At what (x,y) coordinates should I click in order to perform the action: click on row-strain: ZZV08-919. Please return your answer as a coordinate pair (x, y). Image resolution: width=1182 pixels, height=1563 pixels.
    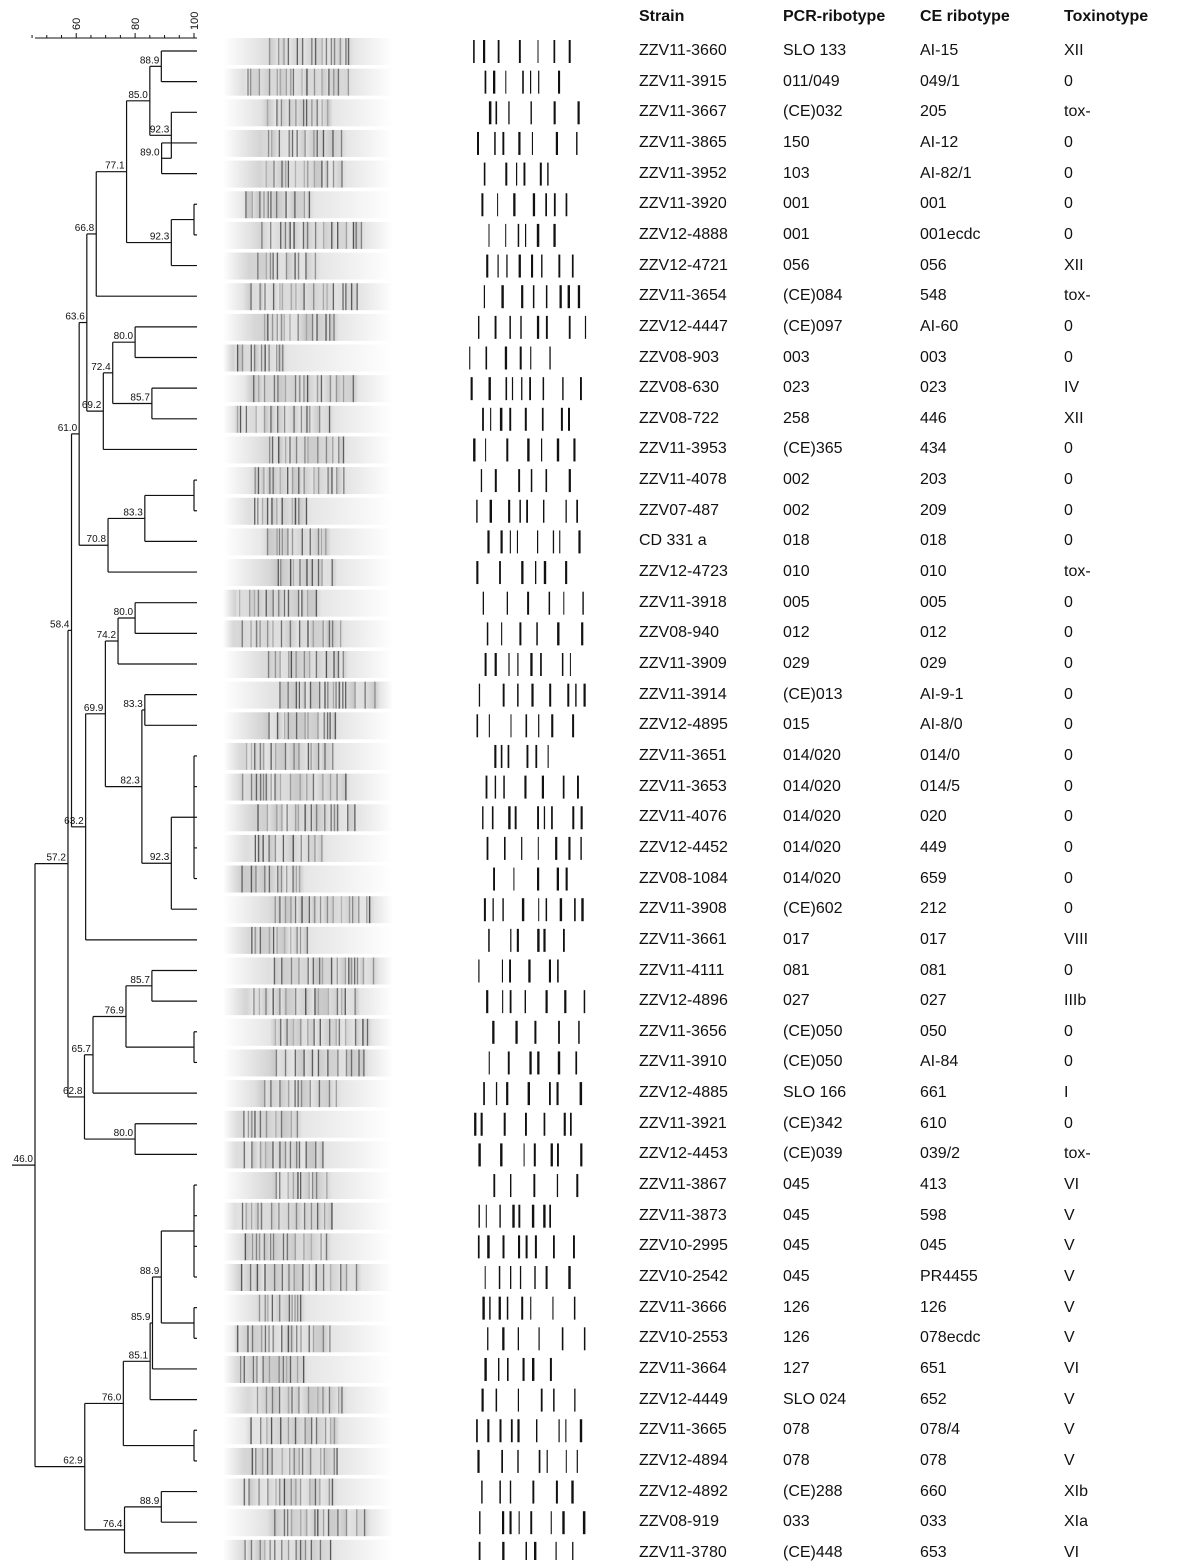
    Looking at the image, I should click on (679, 1522).